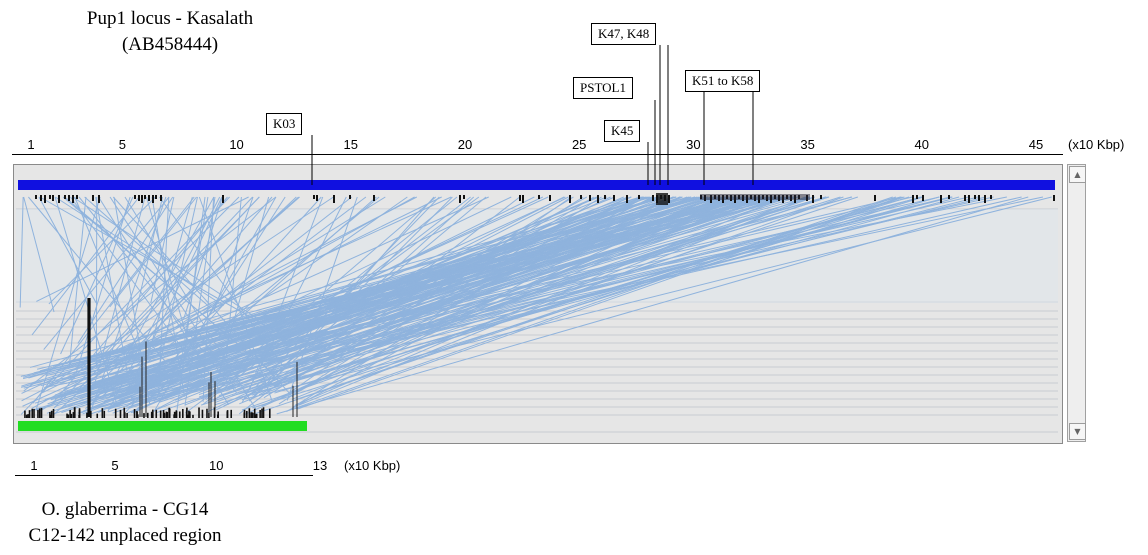 The image size is (1148, 555). I want to click on top-sequence-bar, so click(536, 185).